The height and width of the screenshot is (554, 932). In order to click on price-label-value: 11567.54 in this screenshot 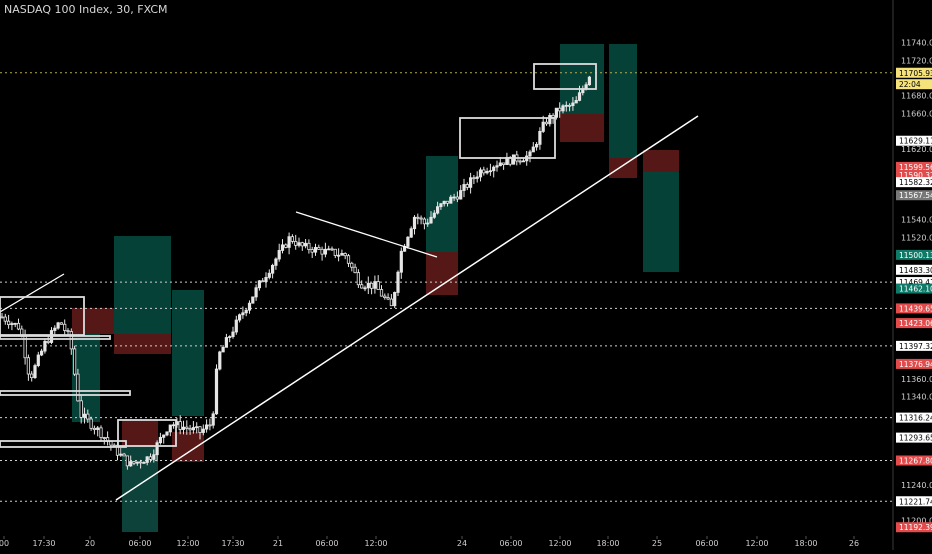, I will do `click(915, 195)`.